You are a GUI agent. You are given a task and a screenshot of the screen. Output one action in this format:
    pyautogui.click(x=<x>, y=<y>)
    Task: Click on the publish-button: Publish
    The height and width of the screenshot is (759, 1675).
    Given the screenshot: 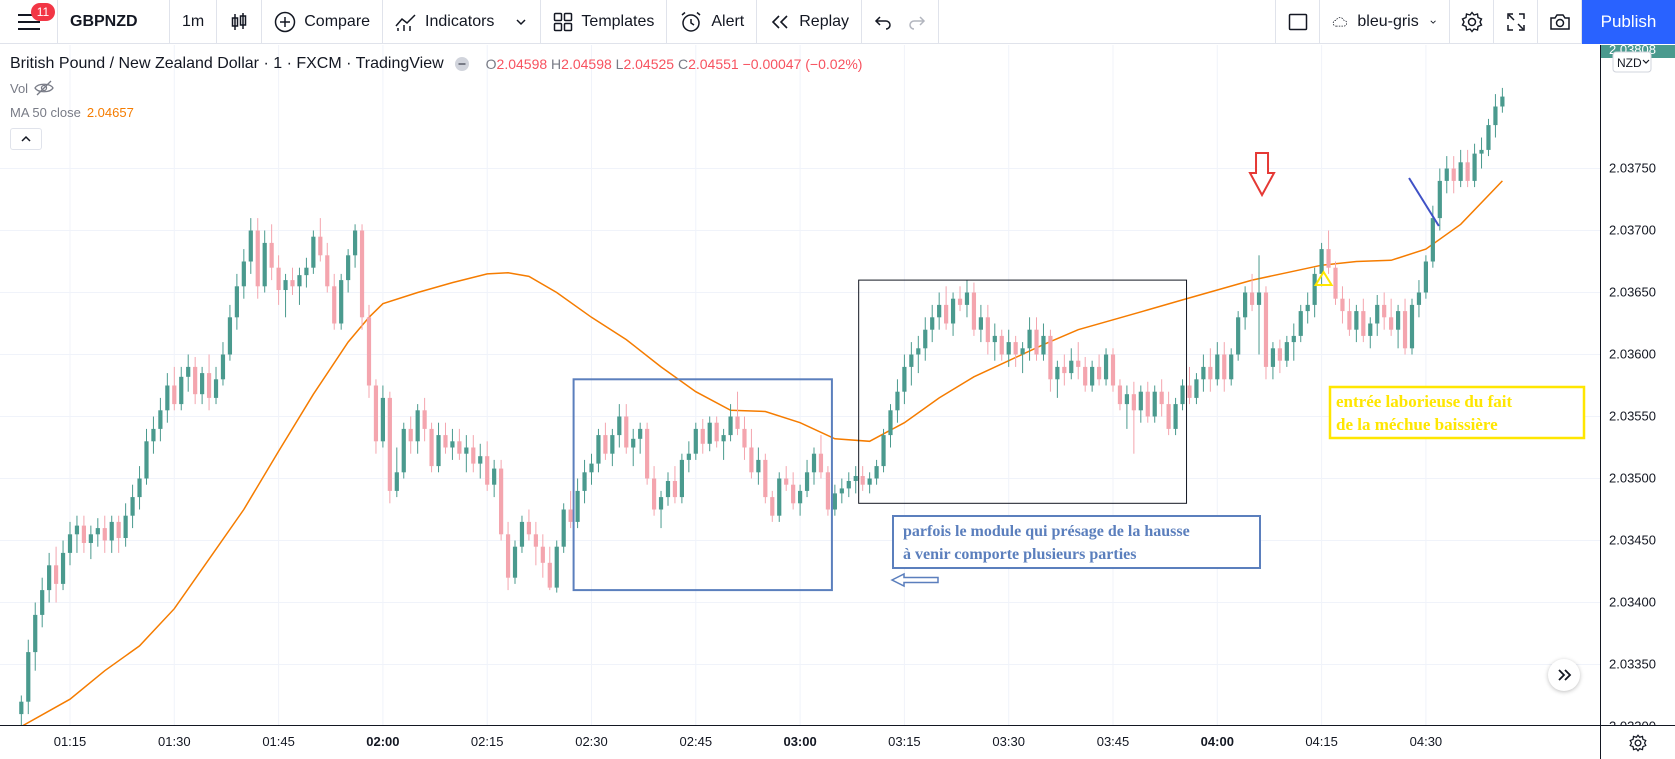 What is the action you would take?
    pyautogui.click(x=1628, y=22)
    